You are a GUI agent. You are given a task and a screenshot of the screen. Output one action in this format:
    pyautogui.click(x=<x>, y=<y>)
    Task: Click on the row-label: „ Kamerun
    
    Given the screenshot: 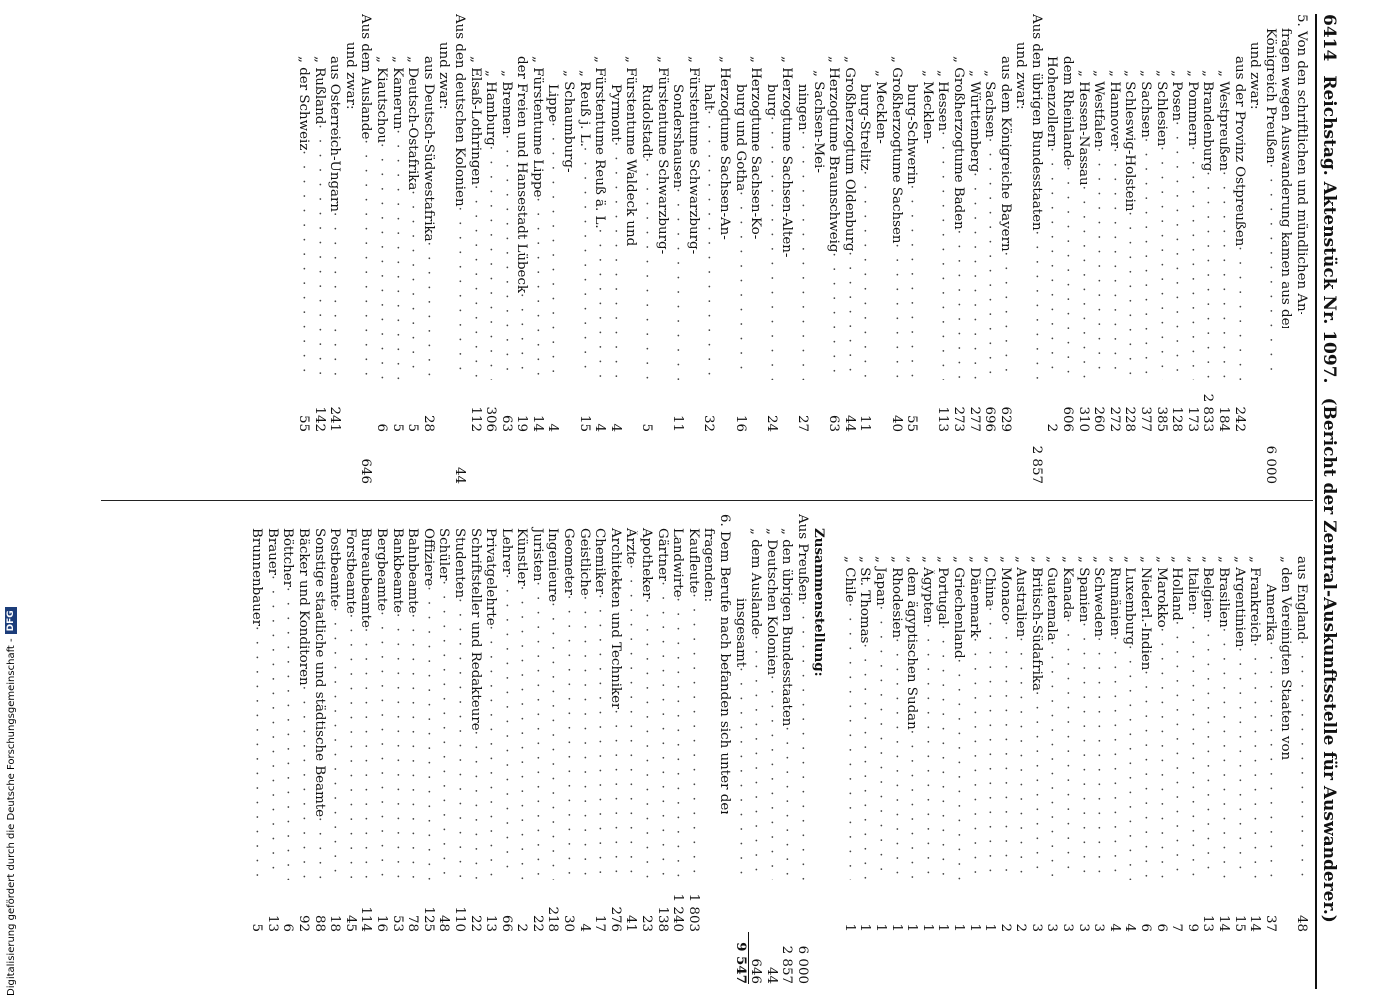 What is the action you would take?
    pyautogui.click(x=397, y=93)
    